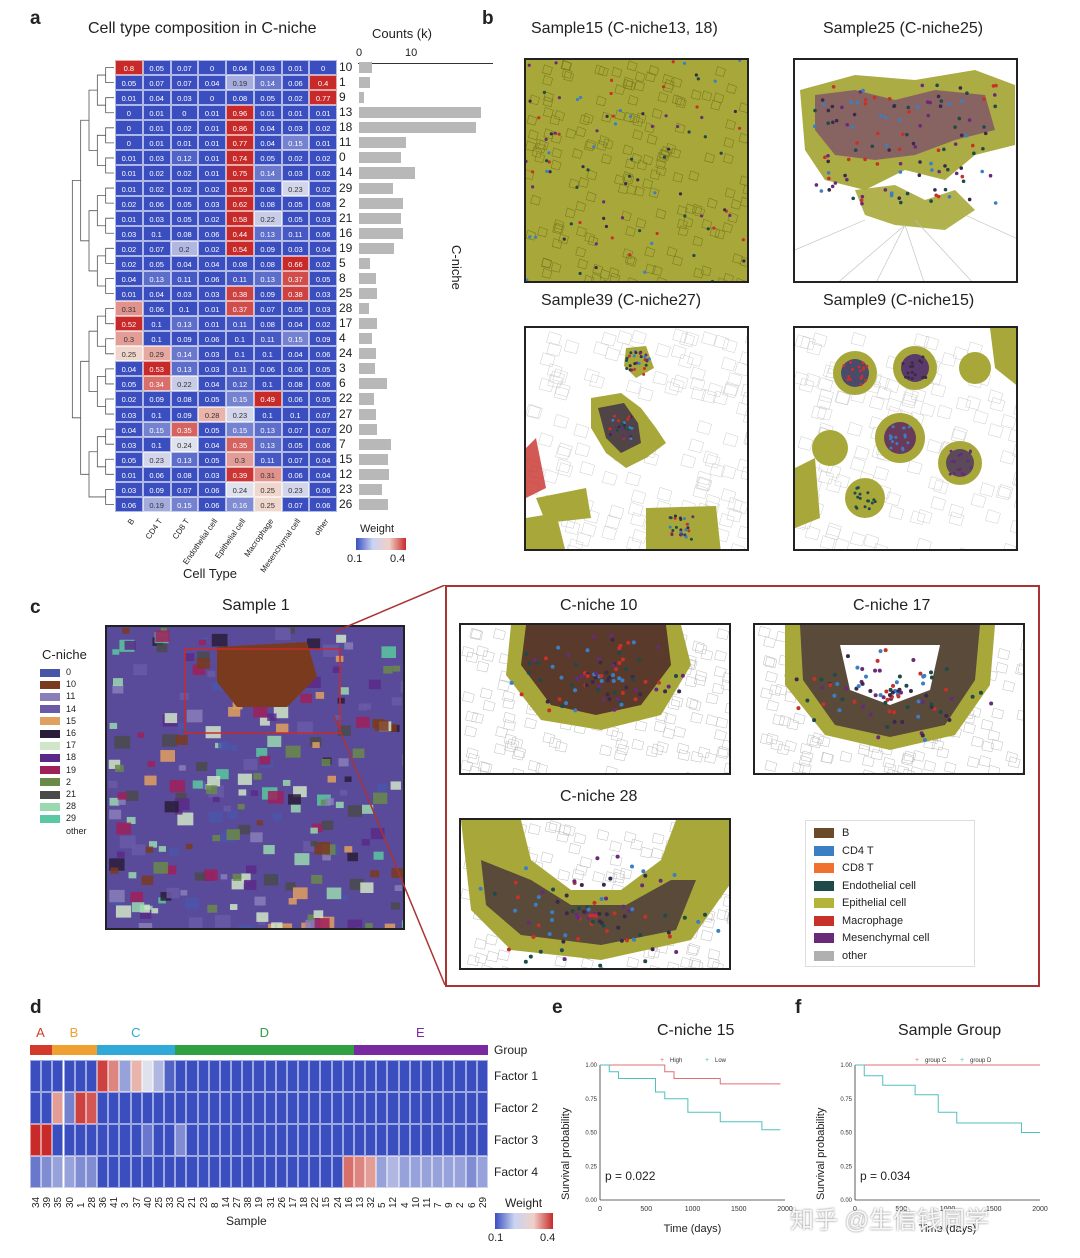 This screenshot has height=1258, width=1080. What do you see at coordinates (129, 324) in the screenshot?
I see `heatmap-cell: 0.52` at bounding box center [129, 324].